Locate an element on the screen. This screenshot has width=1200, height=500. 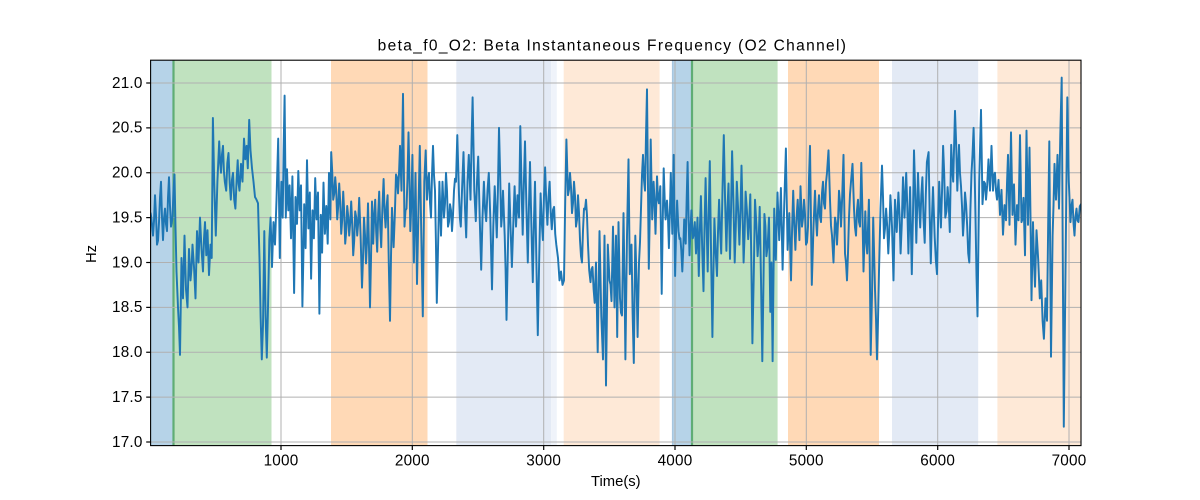
svg-text: Time(s) is located at coordinates (616, 482).